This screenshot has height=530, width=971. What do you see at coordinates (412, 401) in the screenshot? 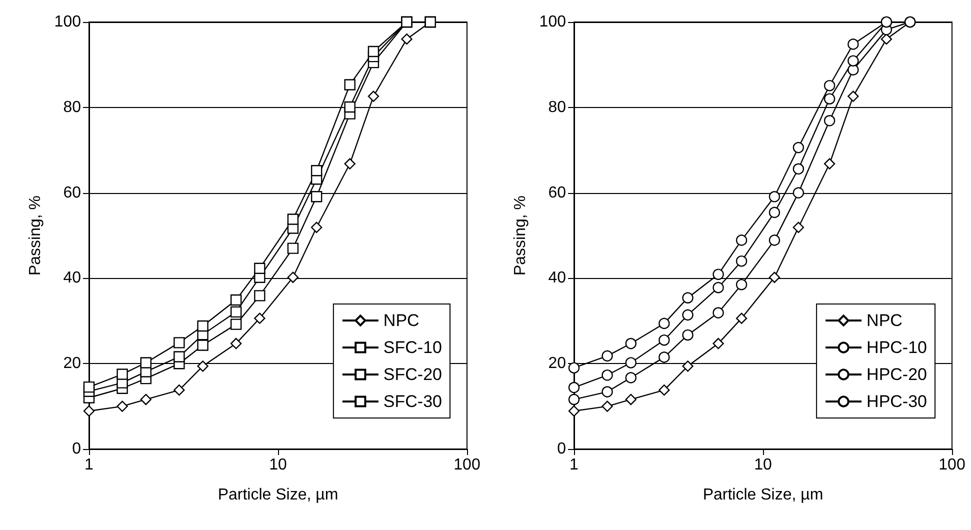
I see `legend-label: SFC-30` at bounding box center [412, 401].